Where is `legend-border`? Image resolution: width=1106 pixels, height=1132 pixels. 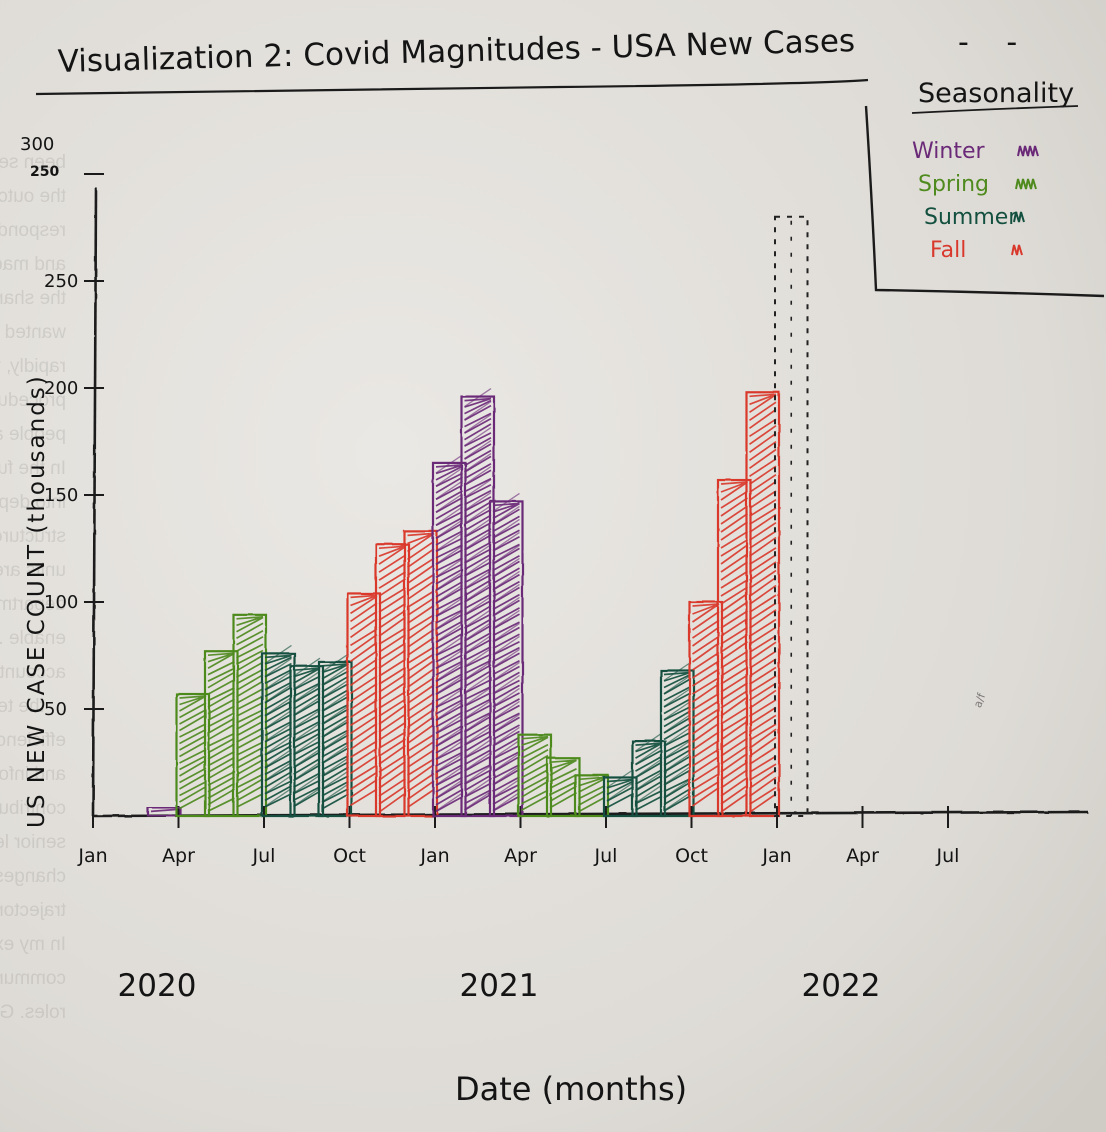 legend-border is located at coordinates (984, 201).